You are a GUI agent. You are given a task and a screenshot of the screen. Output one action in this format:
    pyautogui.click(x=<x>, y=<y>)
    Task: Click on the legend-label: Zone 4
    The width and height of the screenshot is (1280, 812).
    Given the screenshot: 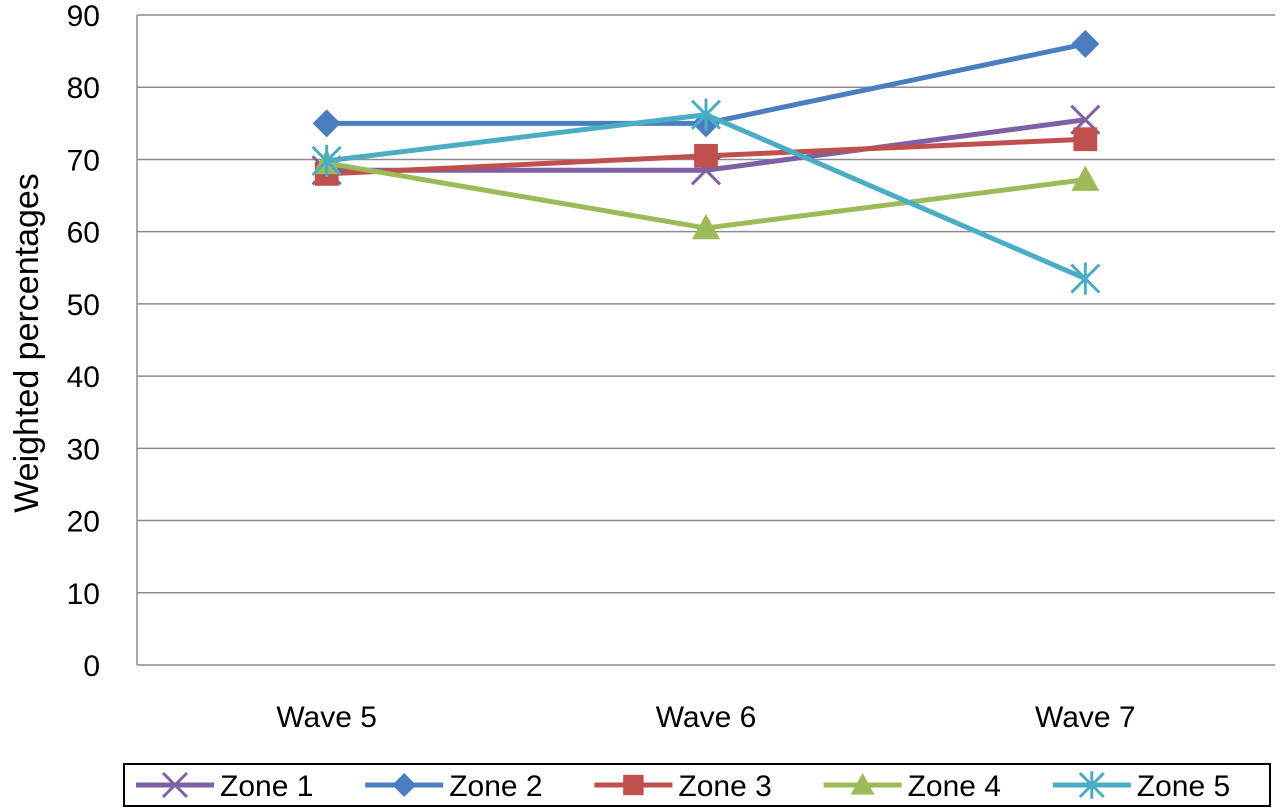 What is the action you would take?
    pyautogui.click(x=954, y=786)
    